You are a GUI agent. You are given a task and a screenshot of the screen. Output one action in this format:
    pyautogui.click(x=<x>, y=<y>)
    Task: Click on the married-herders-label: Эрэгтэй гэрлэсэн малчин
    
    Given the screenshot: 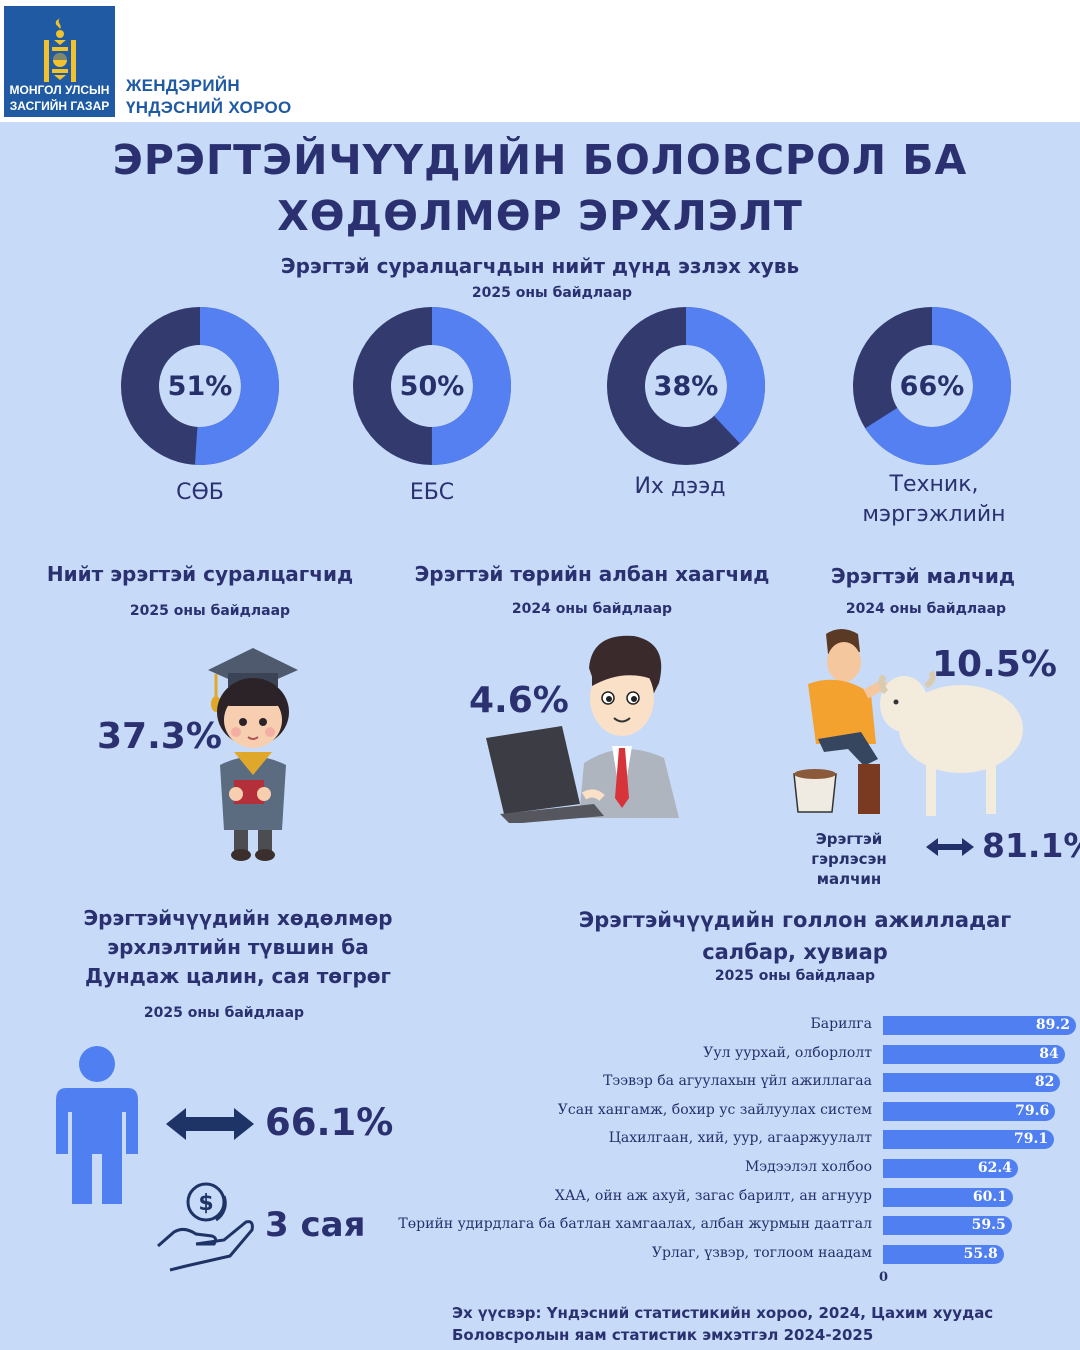 What is the action you would take?
    pyautogui.click(x=849, y=859)
    